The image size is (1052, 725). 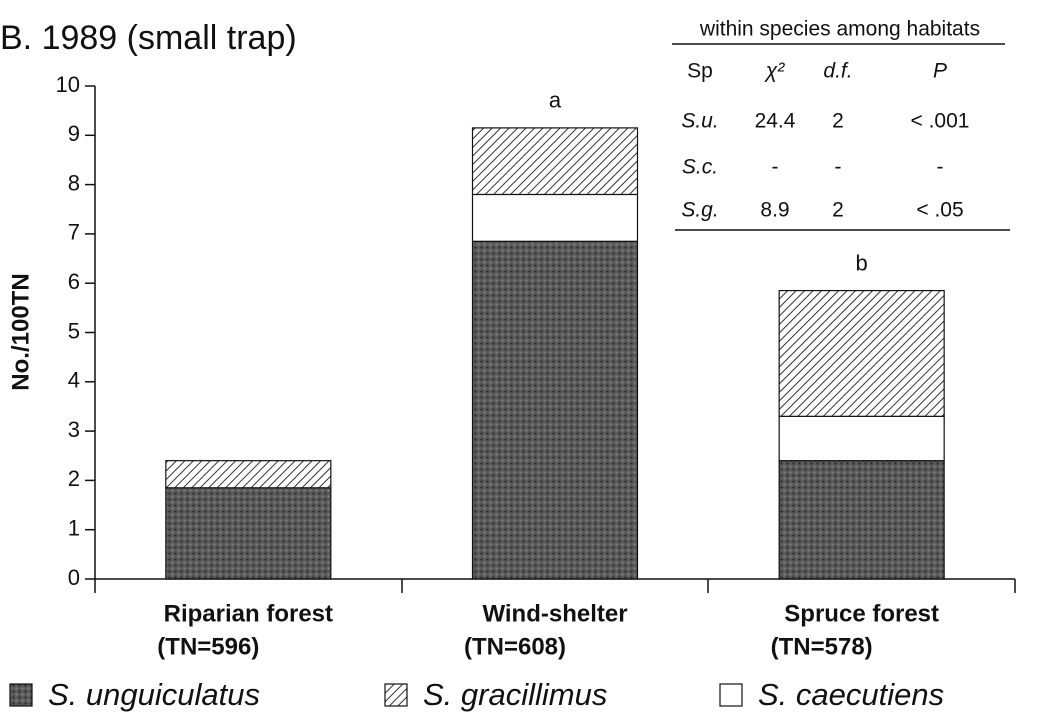 I want to click on table-cell: S.g., so click(x=699, y=210).